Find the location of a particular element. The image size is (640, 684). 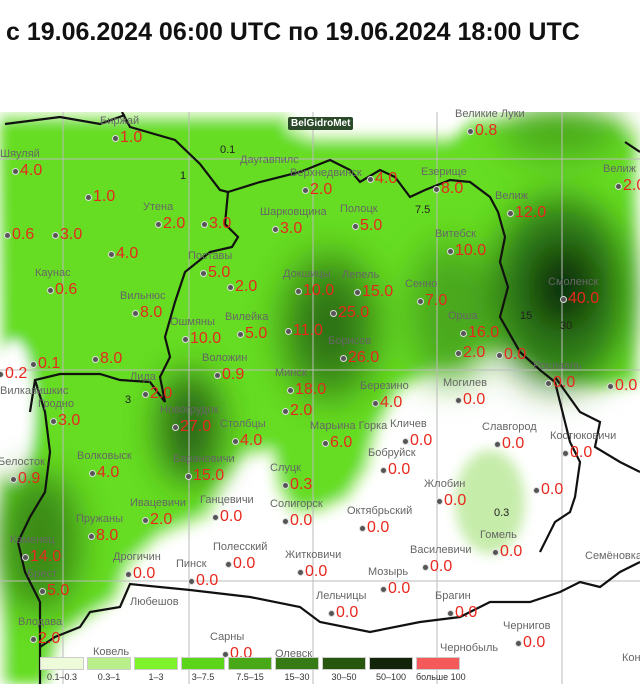

station-value: 25.0 is located at coordinates (354, 312).